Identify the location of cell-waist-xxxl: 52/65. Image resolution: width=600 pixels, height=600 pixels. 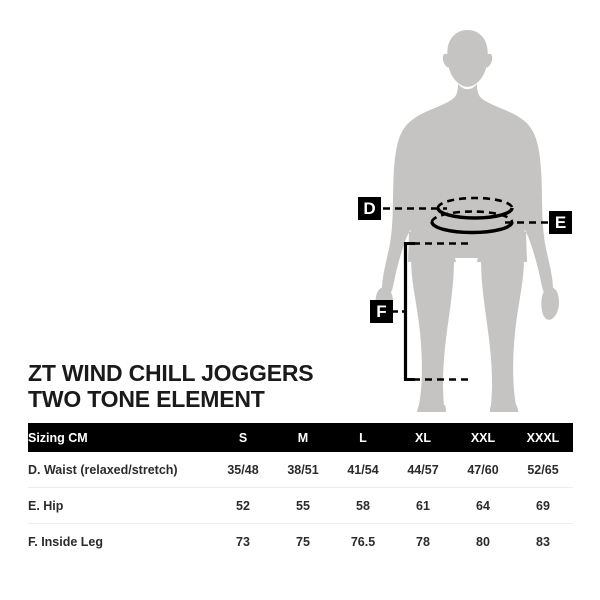
(543, 469).